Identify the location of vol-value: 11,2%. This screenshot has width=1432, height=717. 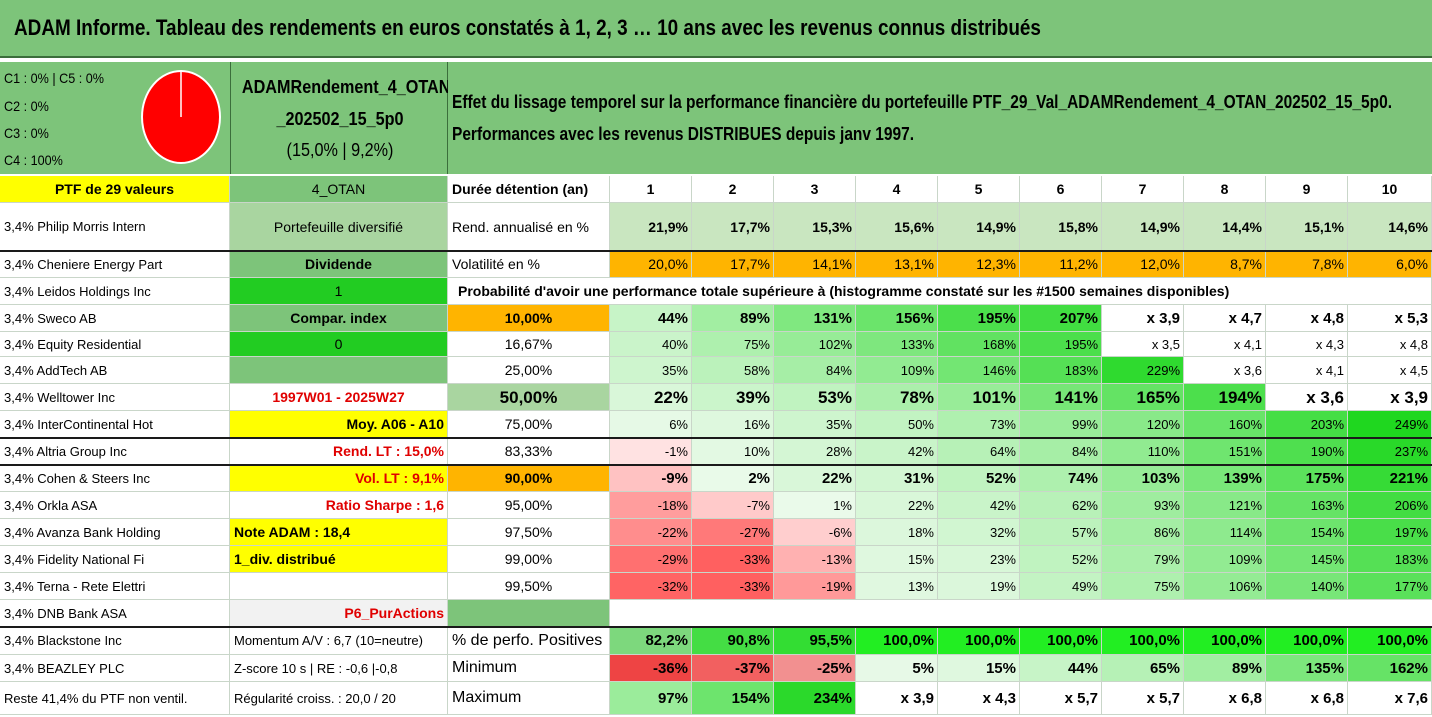
(1061, 264).